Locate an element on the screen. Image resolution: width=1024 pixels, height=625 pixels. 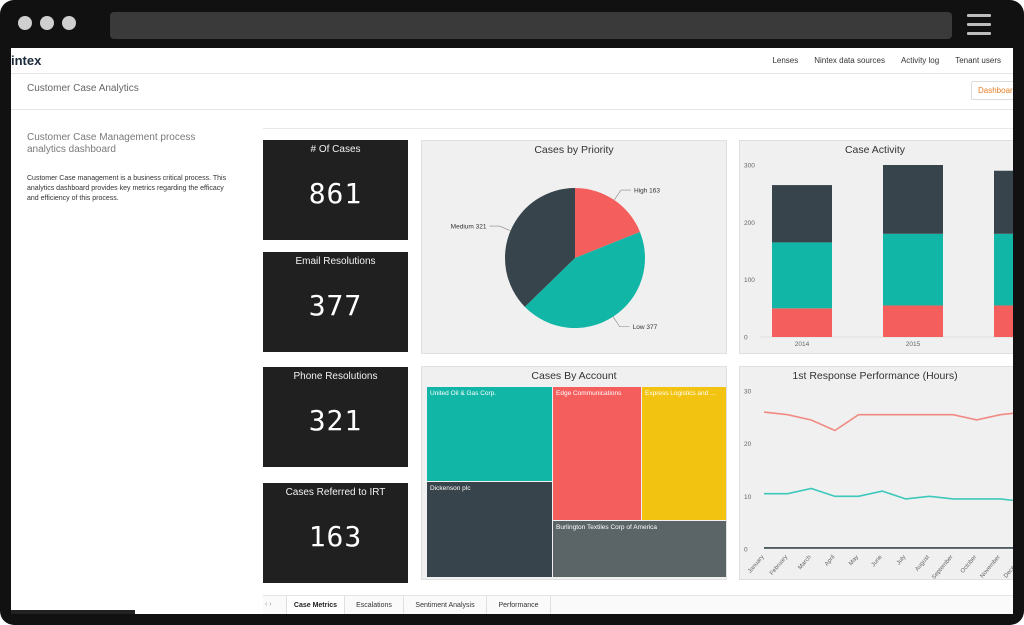
brand-logo: intex is located at coordinates (26, 60).